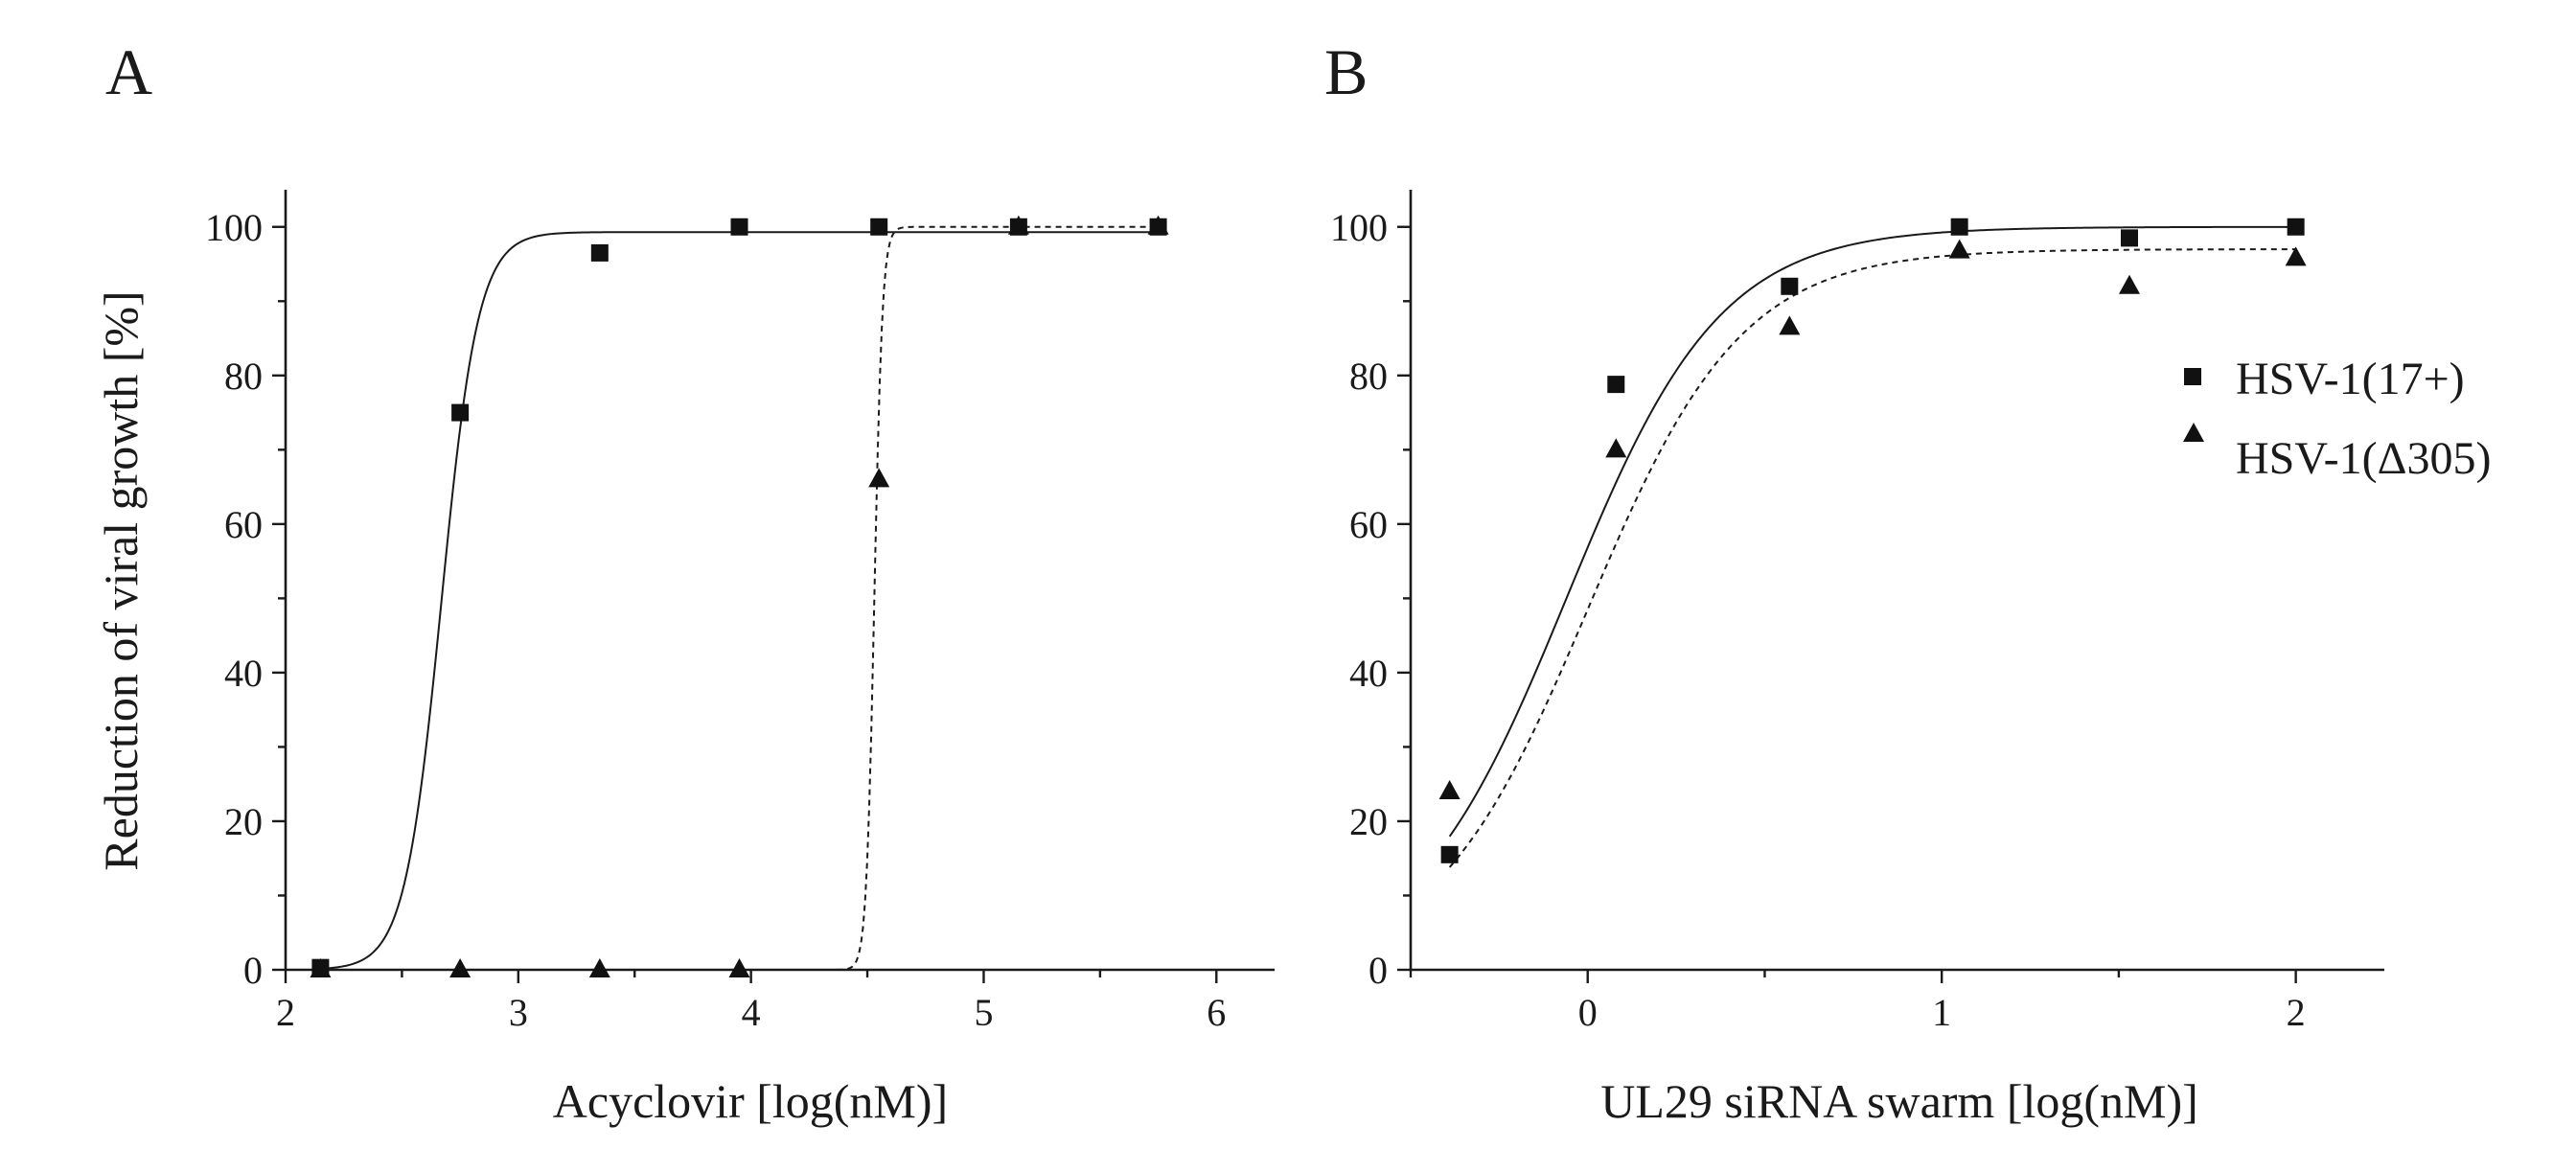 The width and height of the screenshot is (2576, 1172). I want to click on panel-b-y-tick-label: 40, so click(1368, 673).